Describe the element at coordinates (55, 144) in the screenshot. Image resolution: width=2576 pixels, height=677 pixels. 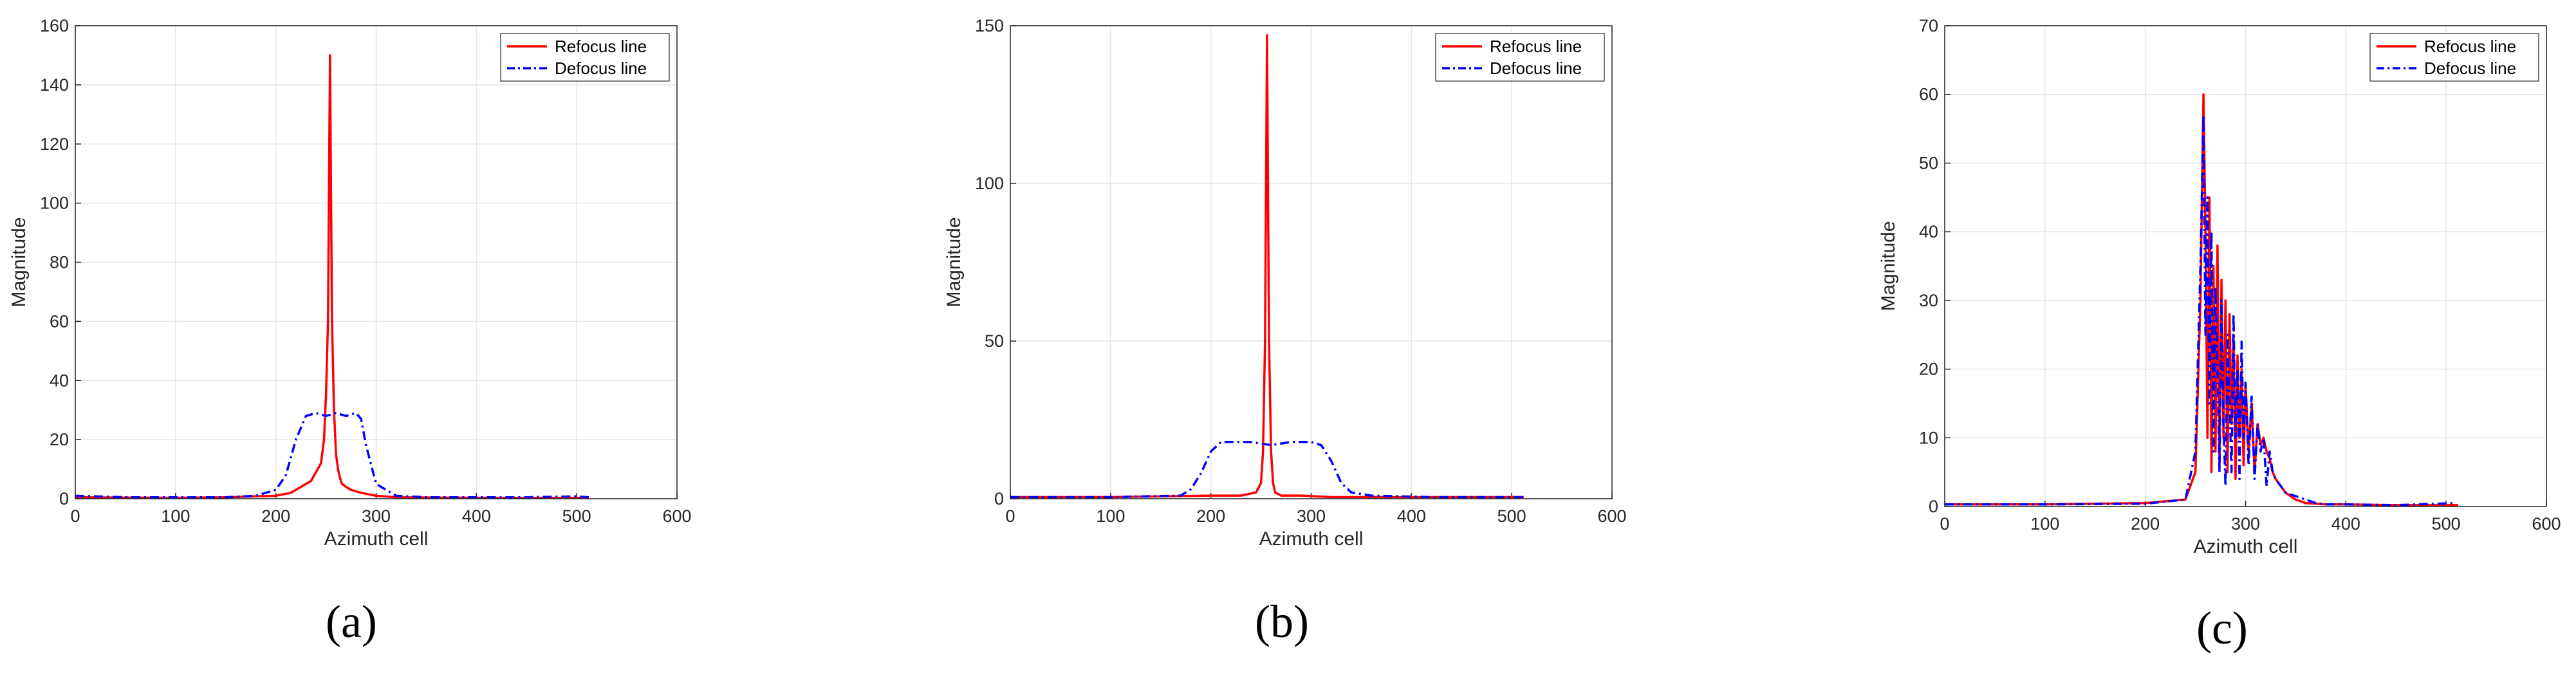
I see `y-tick-label: 120` at that location.